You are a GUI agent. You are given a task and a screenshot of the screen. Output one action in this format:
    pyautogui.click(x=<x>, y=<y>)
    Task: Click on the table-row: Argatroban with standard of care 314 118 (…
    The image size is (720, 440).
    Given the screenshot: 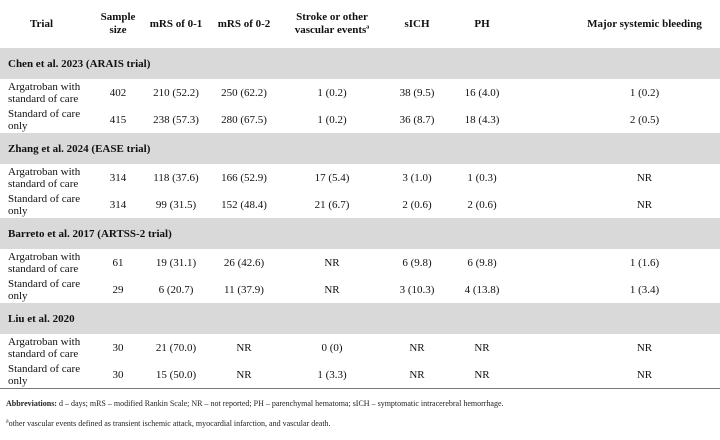 What is the action you would take?
    pyautogui.click(x=360, y=177)
    